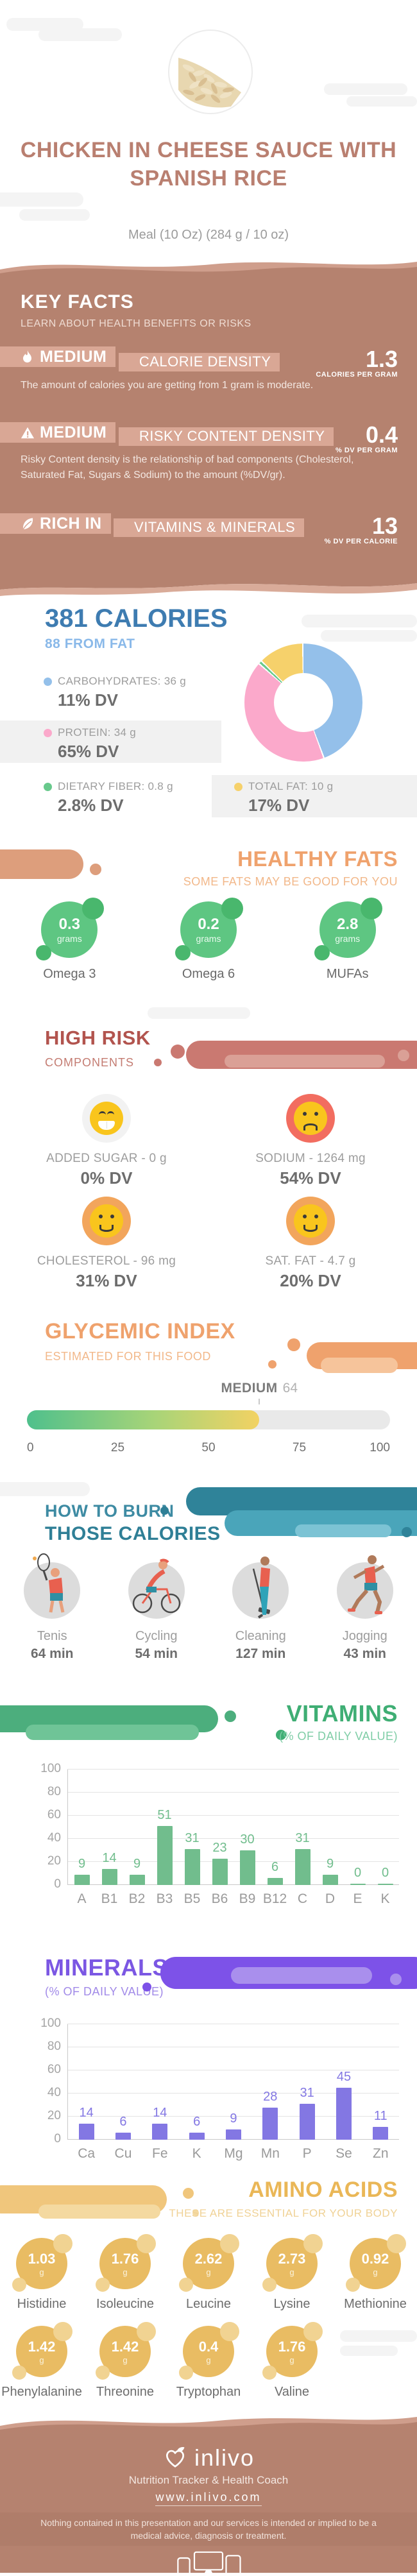 The height and width of the screenshot is (2576, 417). Describe the element at coordinates (342, 1713) in the screenshot. I see `vitamins-title: VITAMINS` at that location.